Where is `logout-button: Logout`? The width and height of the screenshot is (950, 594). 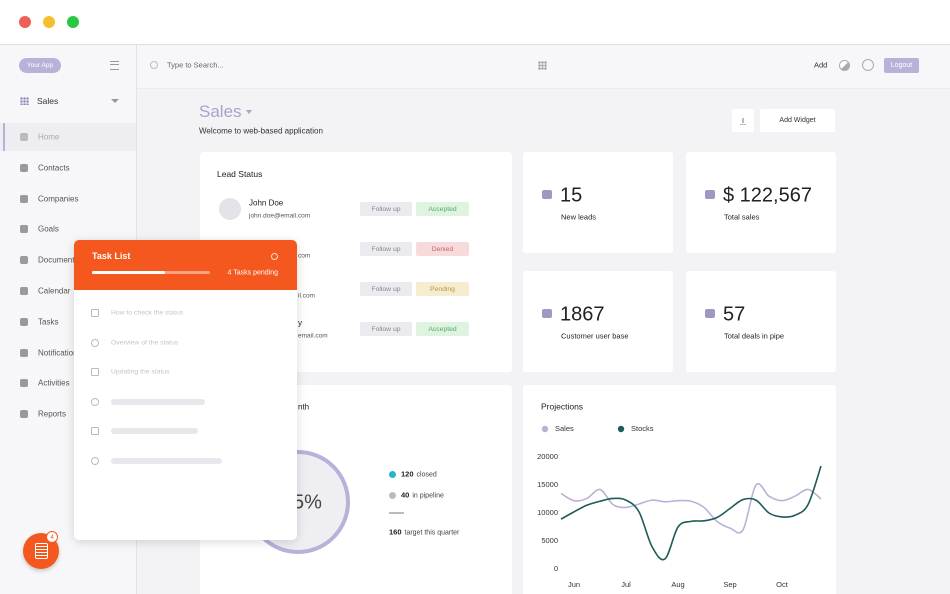 logout-button: Logout is located at coordinates (901, 65).